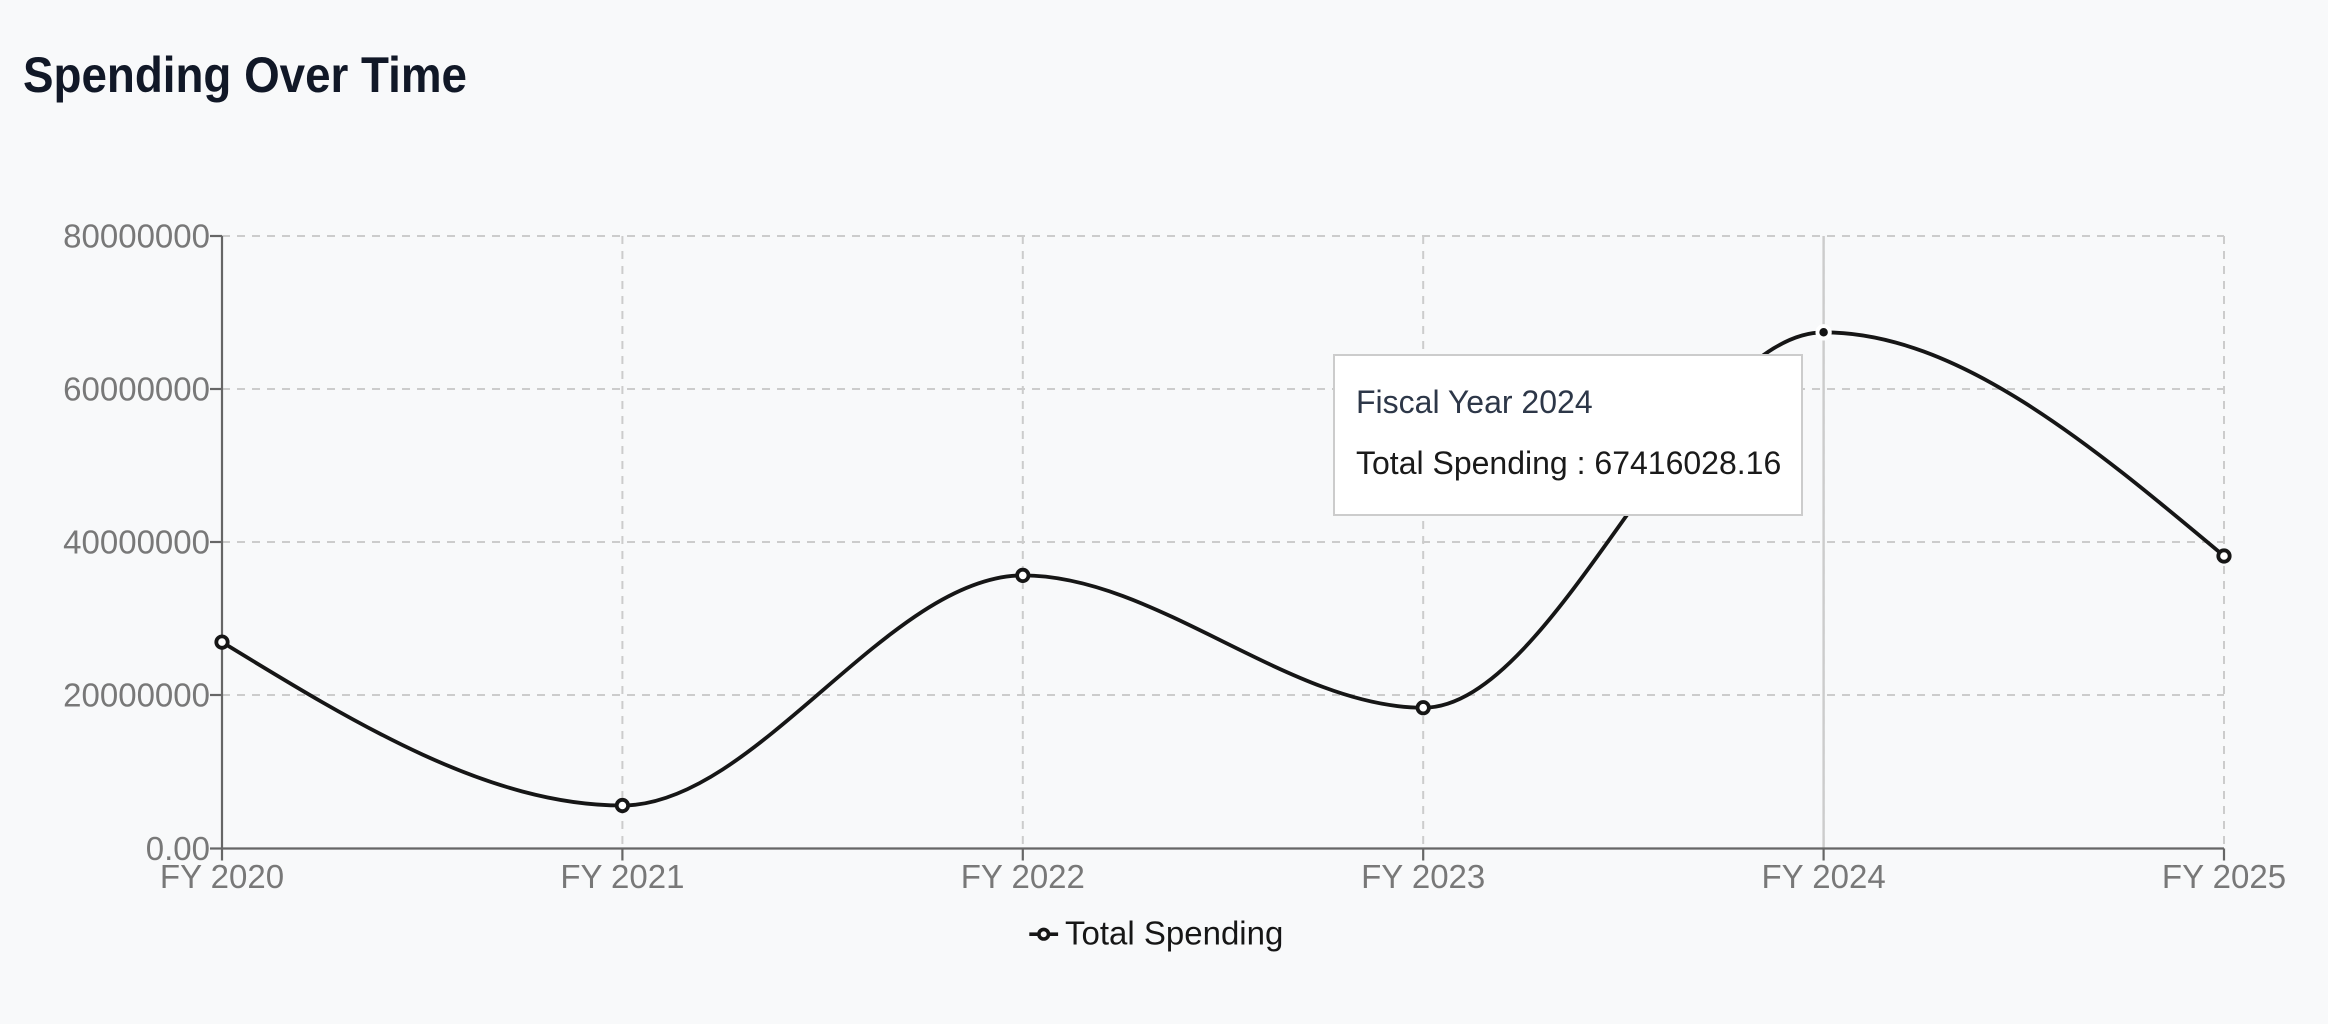  I want to click on svg-text: Spending Over Time, so click(245, 75).